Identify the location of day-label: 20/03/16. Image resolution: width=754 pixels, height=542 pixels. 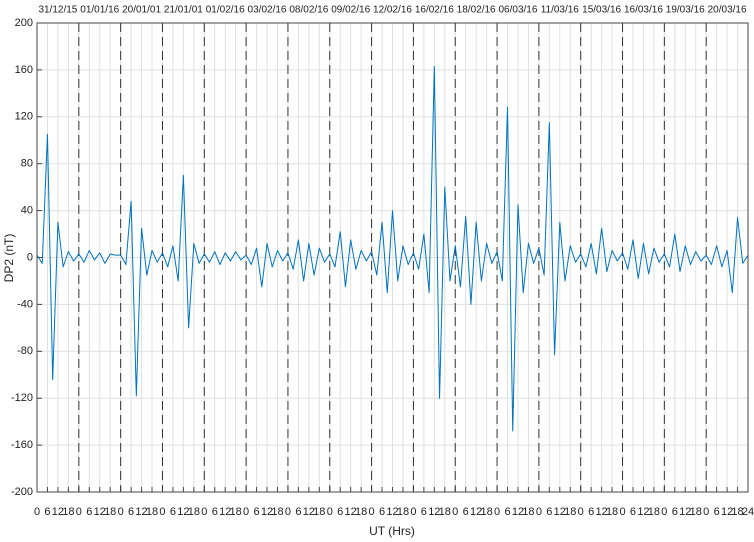
(727, 10).